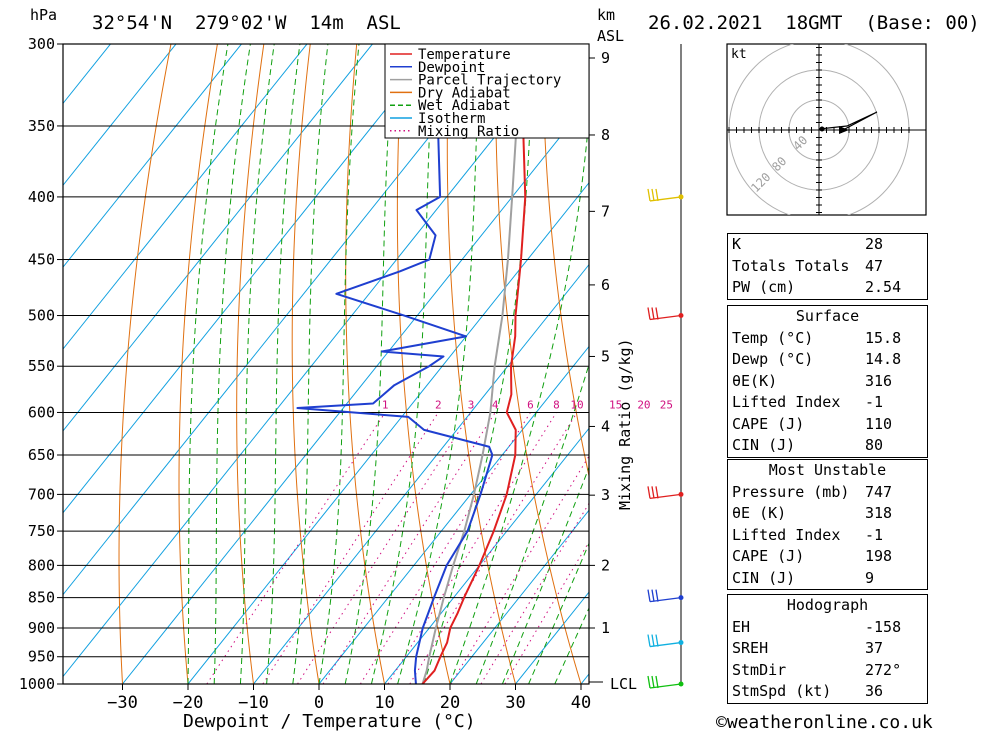 The width and height of the screenshot is (1000, 733). What do you see at coordinates (827, 288) in the screenshot?
I see `index-row: PW (cm) 2.54` at bounding box center [827, 288].